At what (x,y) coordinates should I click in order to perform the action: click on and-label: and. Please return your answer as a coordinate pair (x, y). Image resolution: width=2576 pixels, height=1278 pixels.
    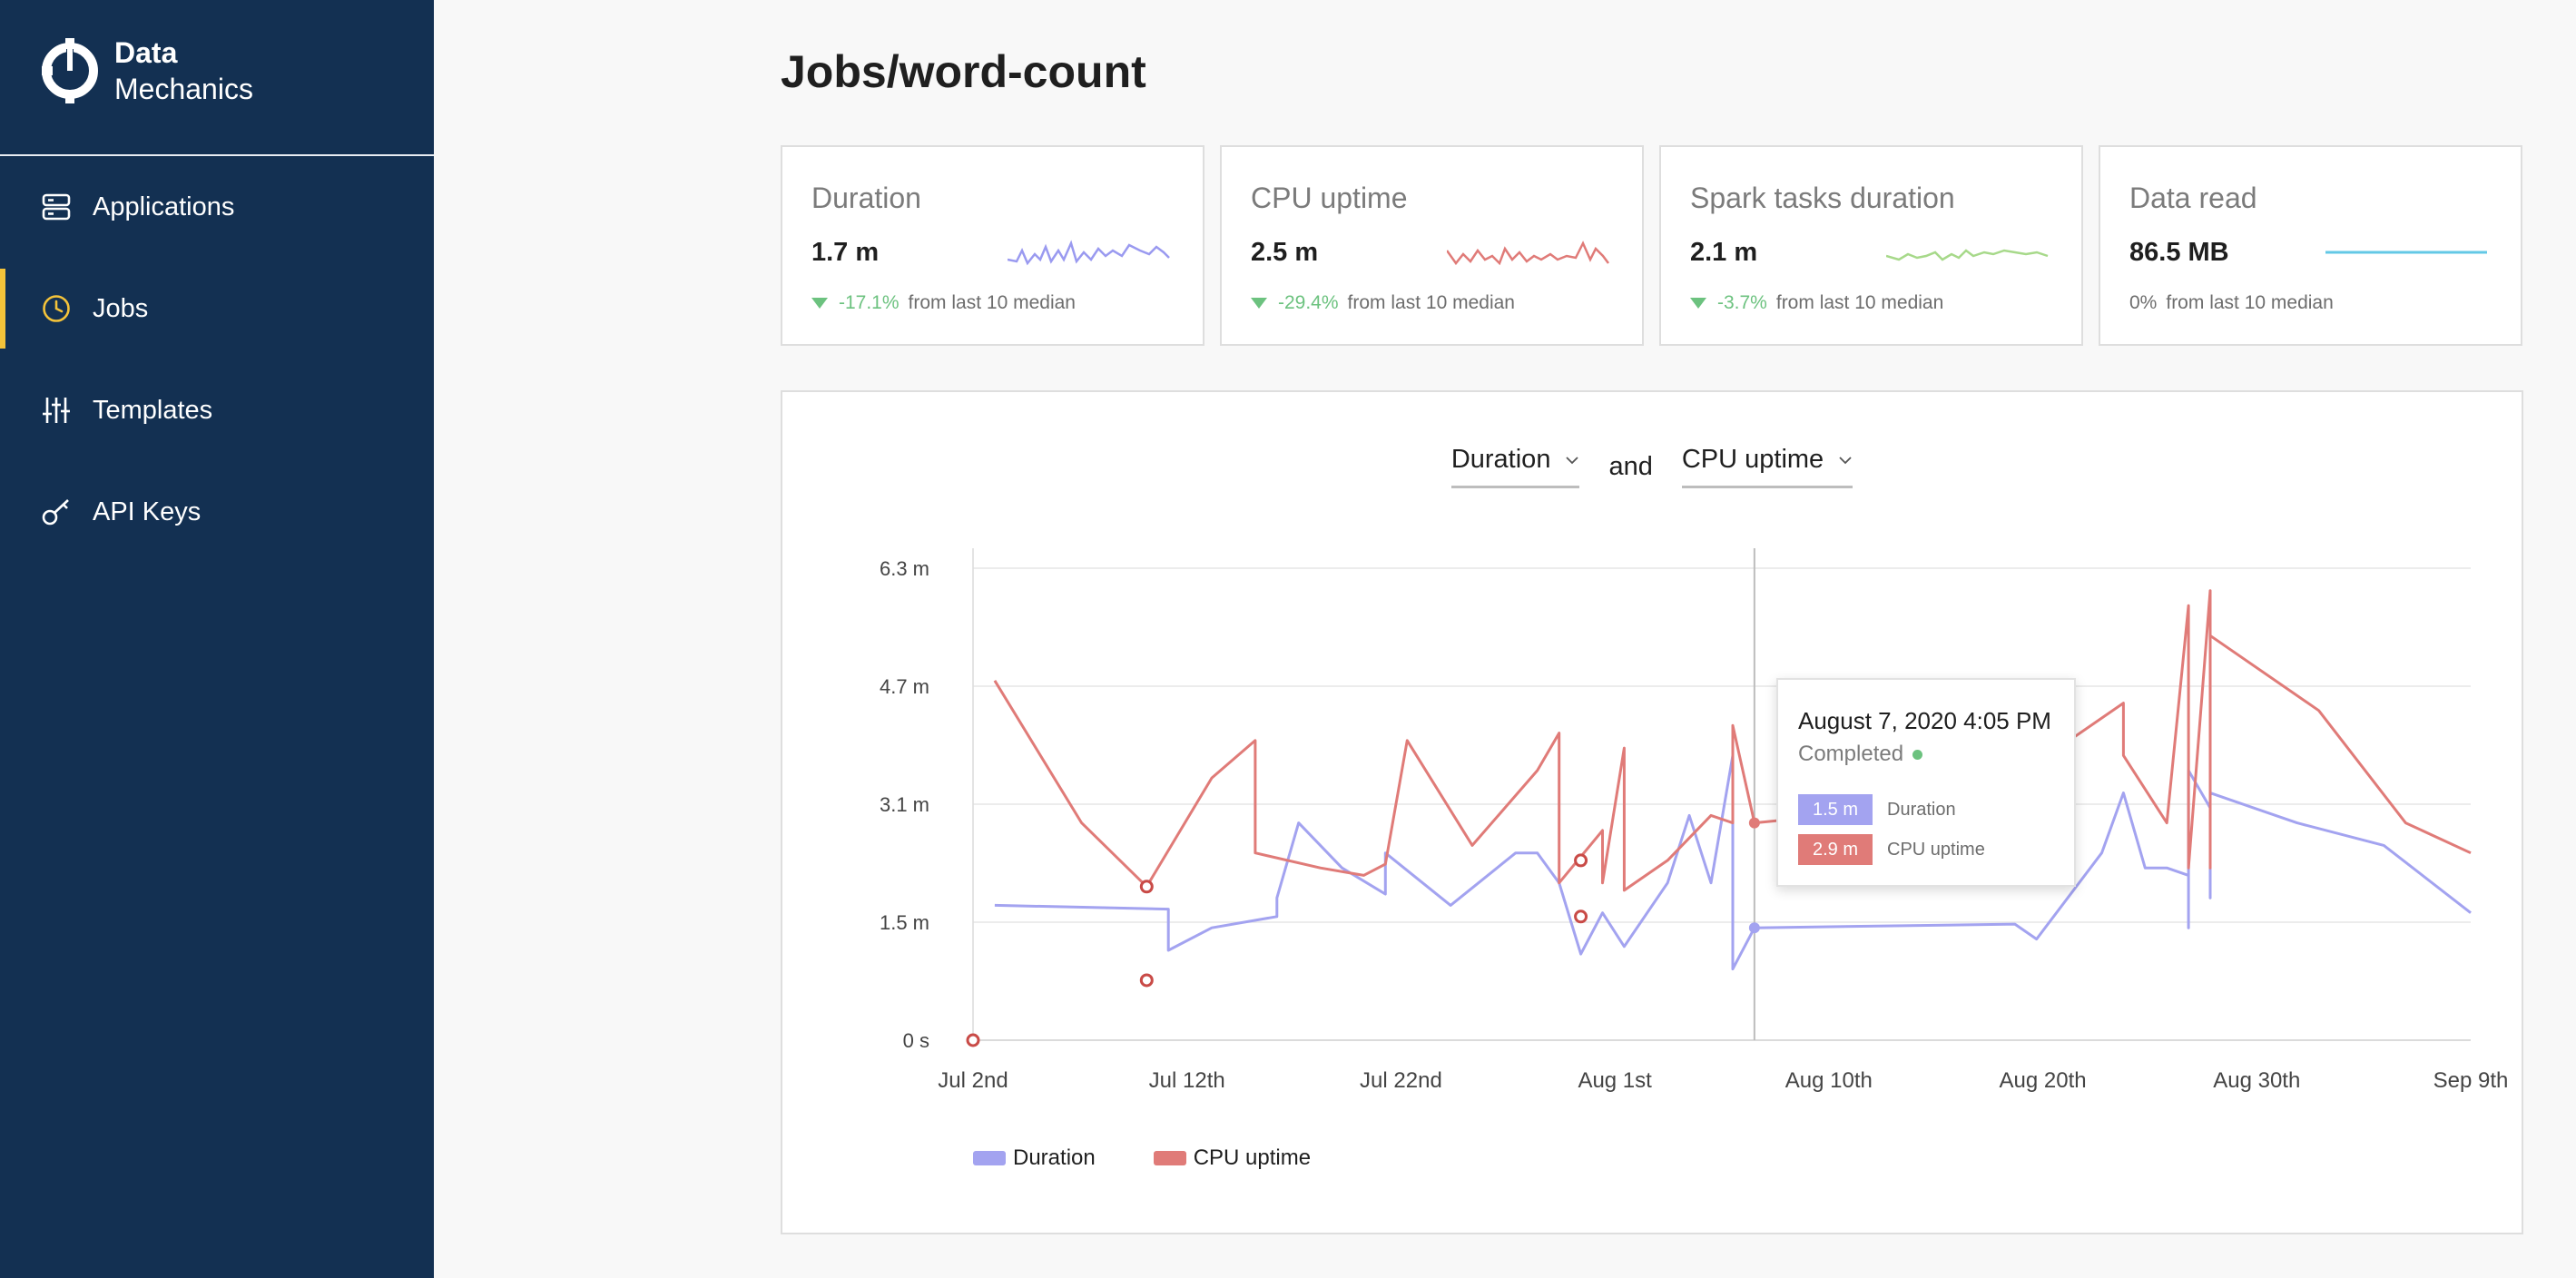
    Looking at the image, I should click on (1630, 466).